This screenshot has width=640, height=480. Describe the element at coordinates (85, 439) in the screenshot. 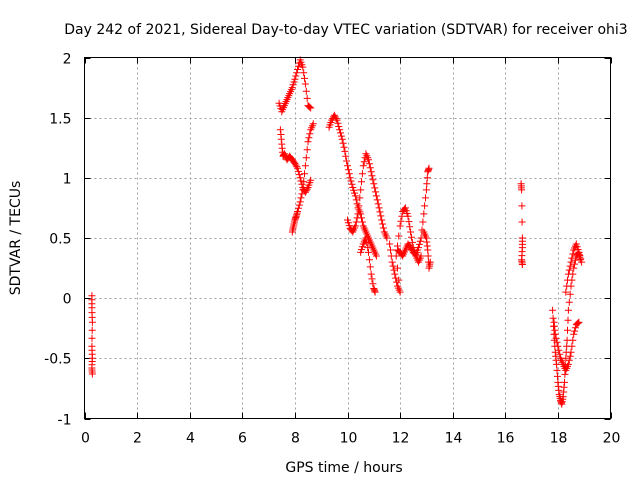

I see `x-tick-label: 0` at that location.